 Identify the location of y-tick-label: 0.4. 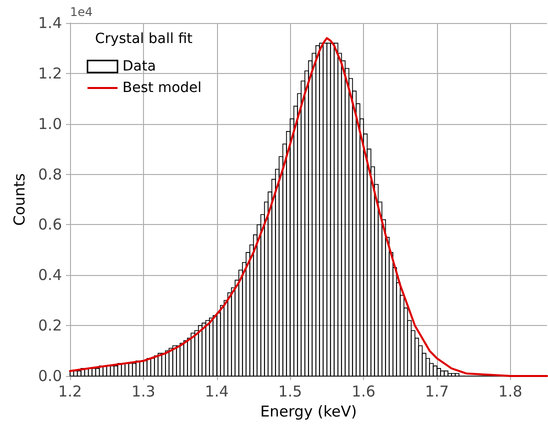
(50, 275).